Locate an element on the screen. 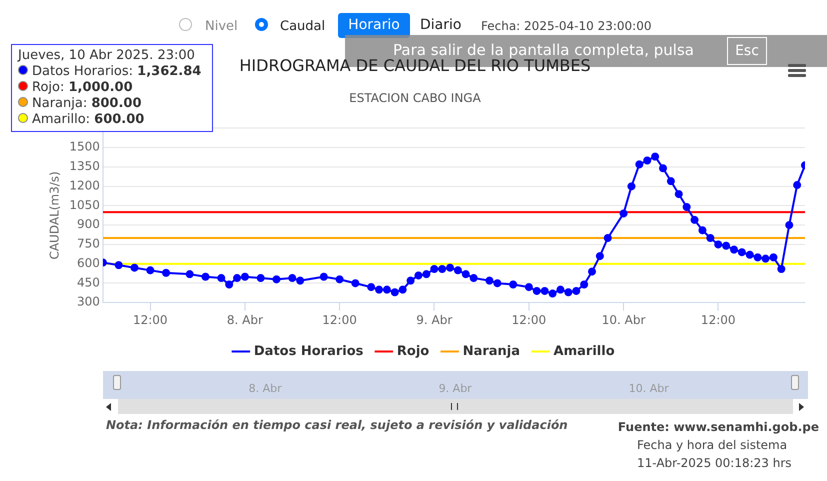  text: Fecha: 2025-04-10 23:00:00 is located at coordinates (566, 26).